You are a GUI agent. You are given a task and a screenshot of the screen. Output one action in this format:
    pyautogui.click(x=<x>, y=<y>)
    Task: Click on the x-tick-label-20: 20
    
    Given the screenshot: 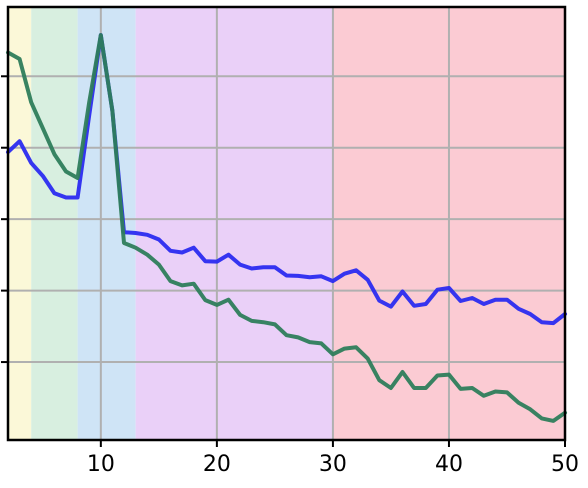 What is the action you would take?
    pyautogui.click(x=217, y=464)
    